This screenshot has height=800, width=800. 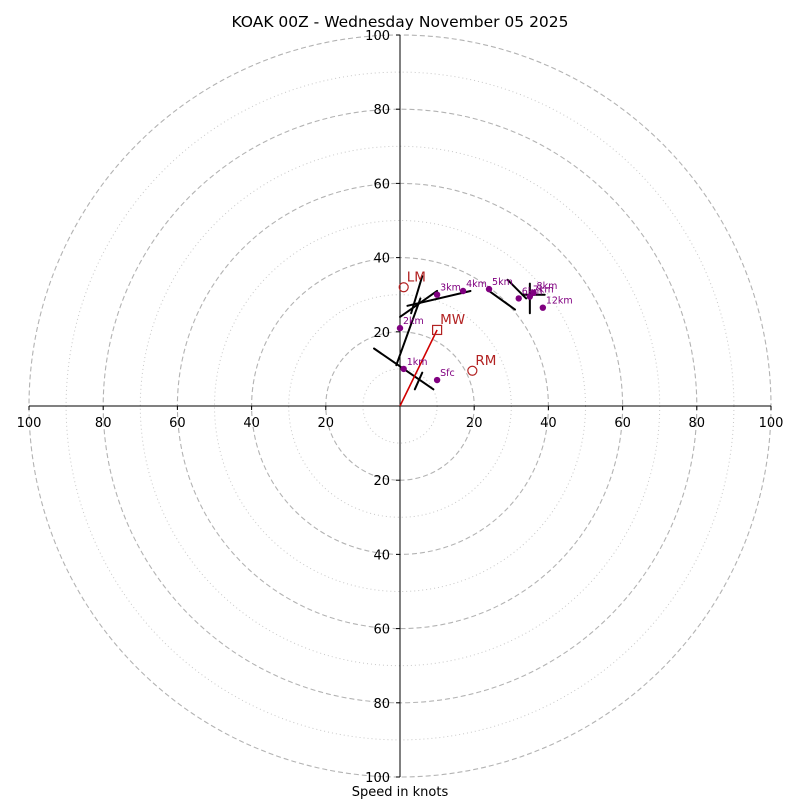 What do you see at coordinates (485, 361) in the screenshot?
I see `right_mover-label: RM` at bounding box center [485, 361].